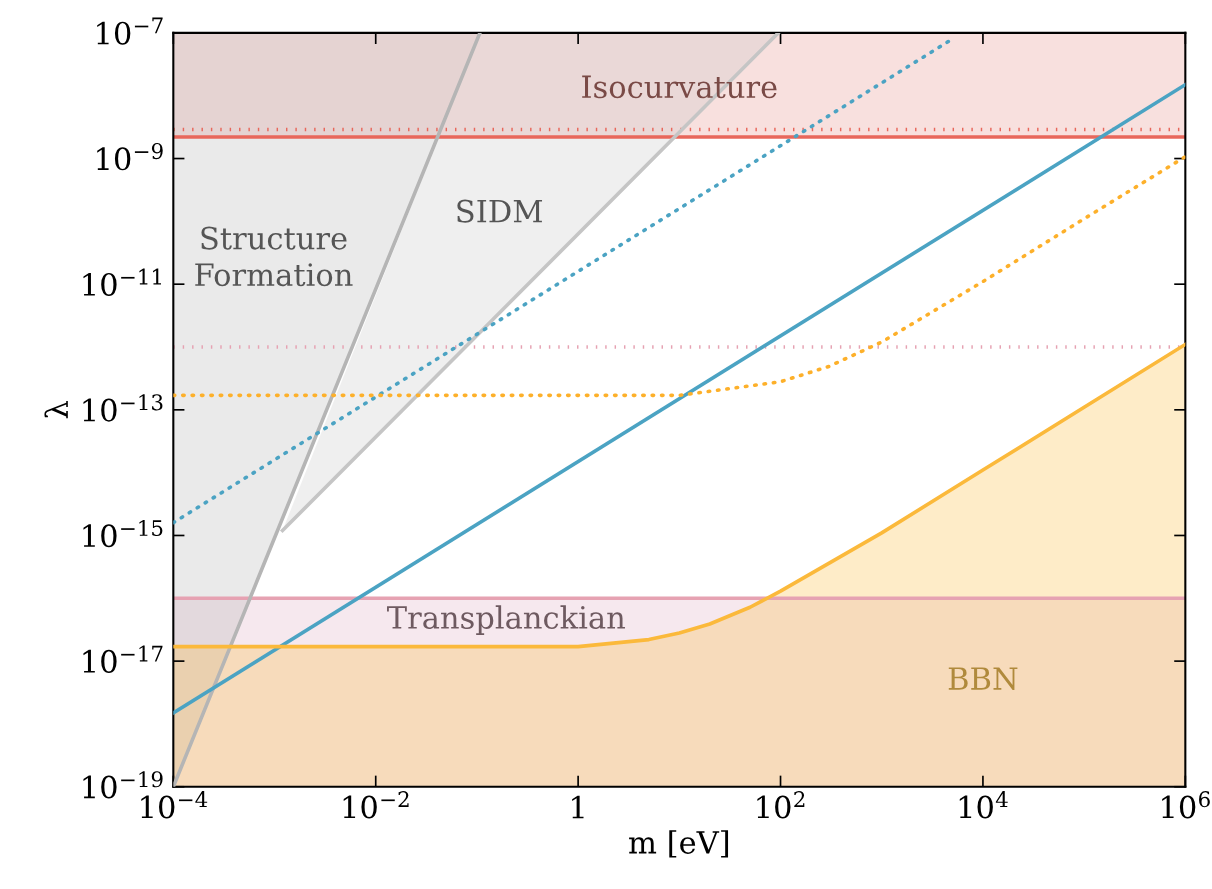 The height and width of the screenshot is (889, 1212). What do you see at coordinates (130, 156) in the screenshot?
I see `y-tick-label: 10$^{−9}$` at bounding box center [130, 156].